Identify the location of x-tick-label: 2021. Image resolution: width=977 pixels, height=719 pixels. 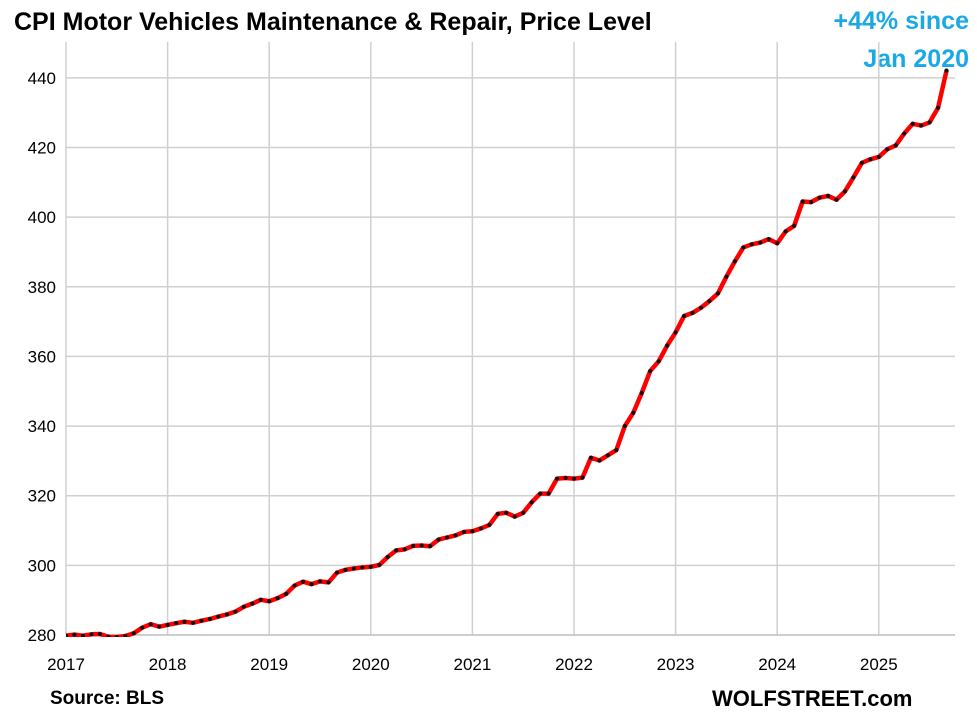
(472, 664).